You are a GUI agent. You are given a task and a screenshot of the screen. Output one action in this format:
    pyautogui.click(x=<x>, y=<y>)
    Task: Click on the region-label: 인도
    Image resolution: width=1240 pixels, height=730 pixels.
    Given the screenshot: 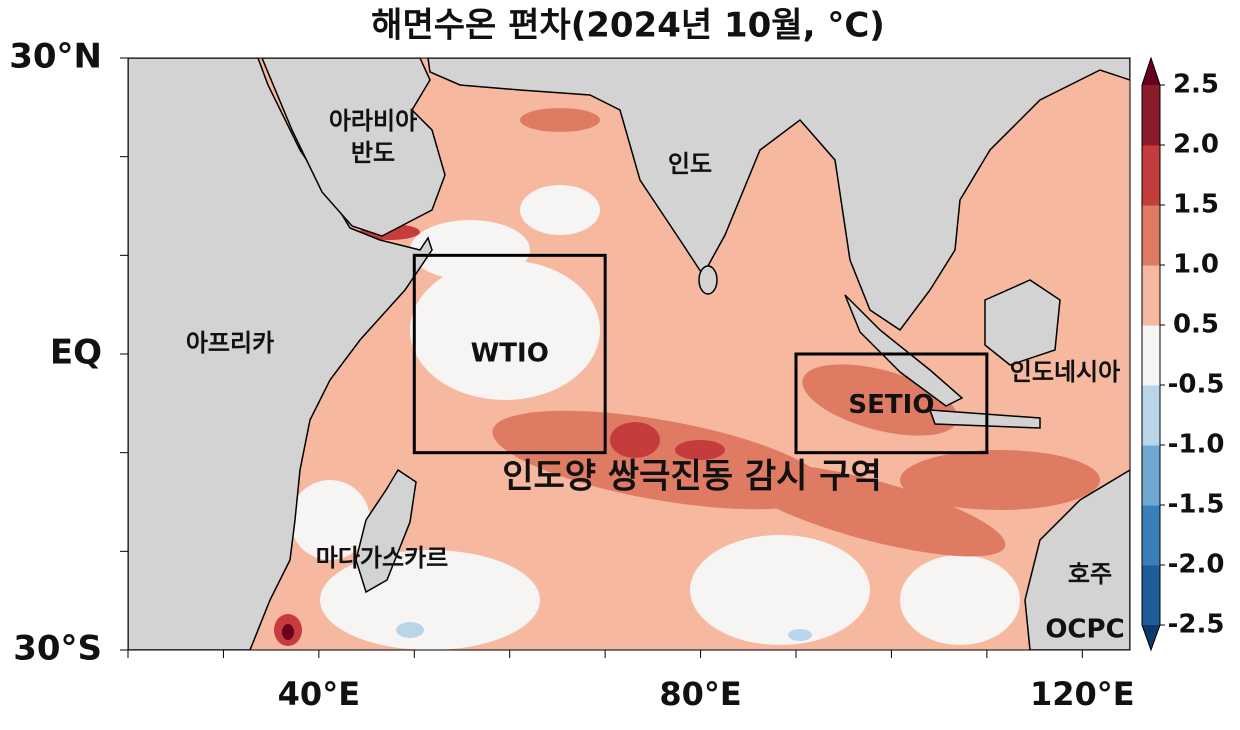 What is the action you would take?
    pyautogui.click(x=690, y=164)
    